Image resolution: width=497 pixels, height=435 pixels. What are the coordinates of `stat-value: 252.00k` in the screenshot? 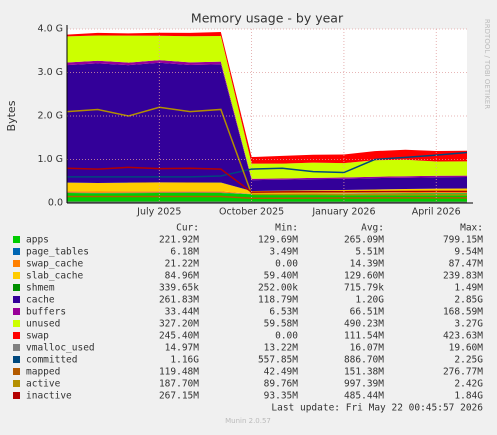 It's located at (278, 288).